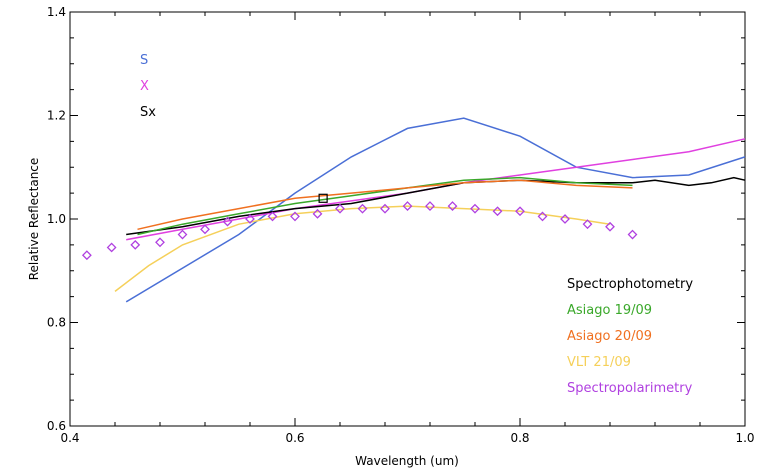  What do you see at coordinates (744, 438) in the screenshot?
I see `x-tick-label: 1.0` at bounding box center [744, 438].